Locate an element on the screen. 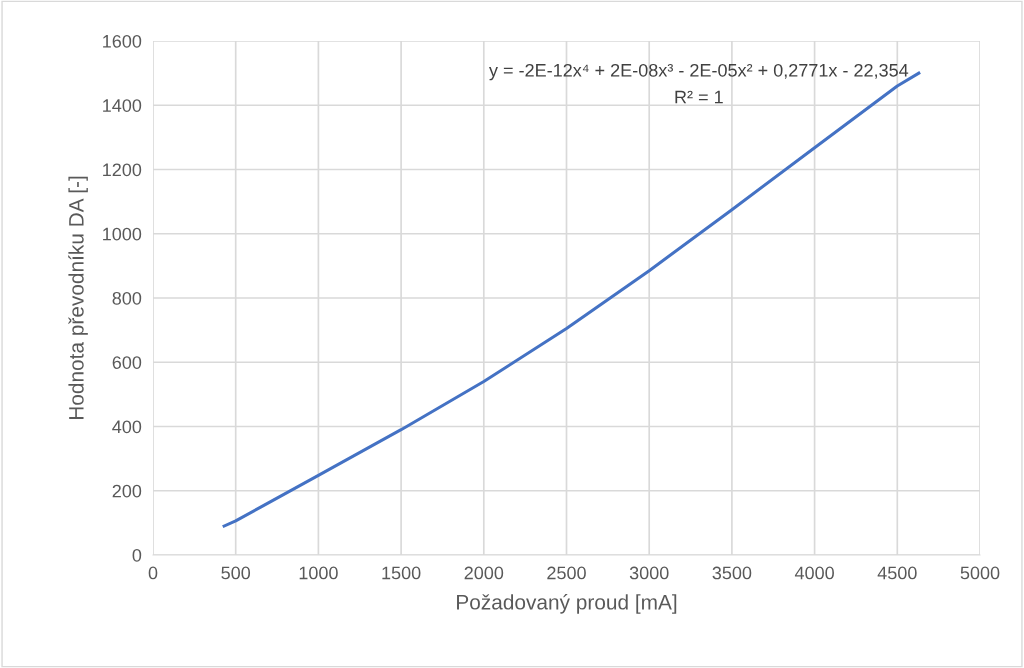 This screenshot has width=1024, height=668. x-tick-label: 0 is located at coordinates (153, 573).